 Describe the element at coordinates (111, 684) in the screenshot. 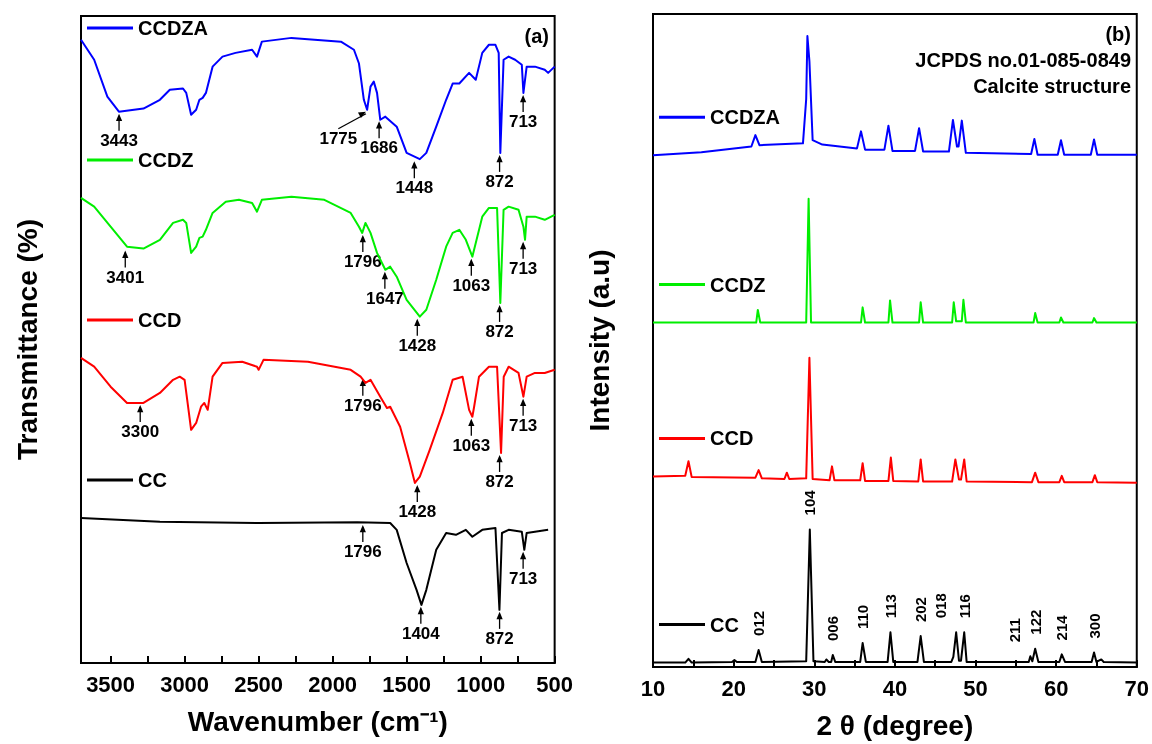

I see `x-tick-label: 3500` at that location.